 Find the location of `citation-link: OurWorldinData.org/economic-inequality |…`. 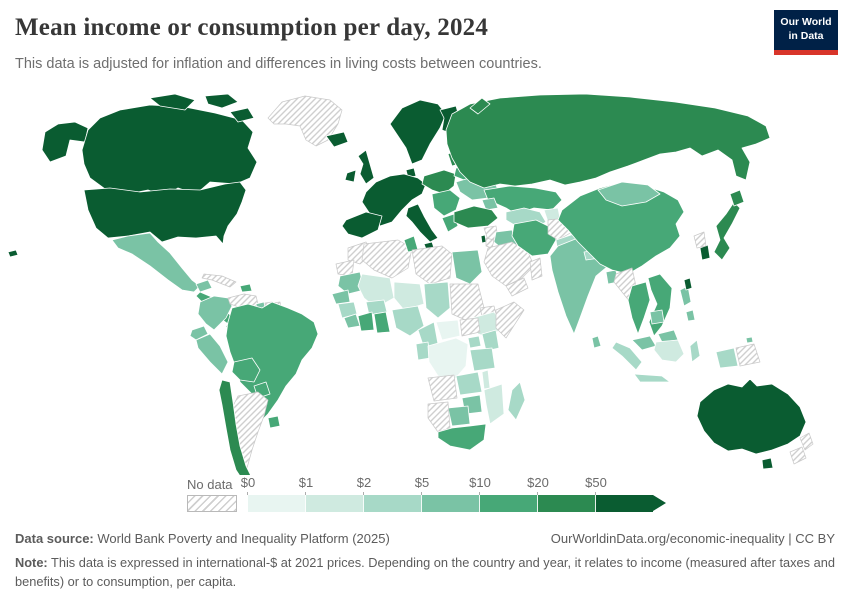

citation-link: OurWorldinData.org/economic-inequality |… is located at coordinates (692, 538).